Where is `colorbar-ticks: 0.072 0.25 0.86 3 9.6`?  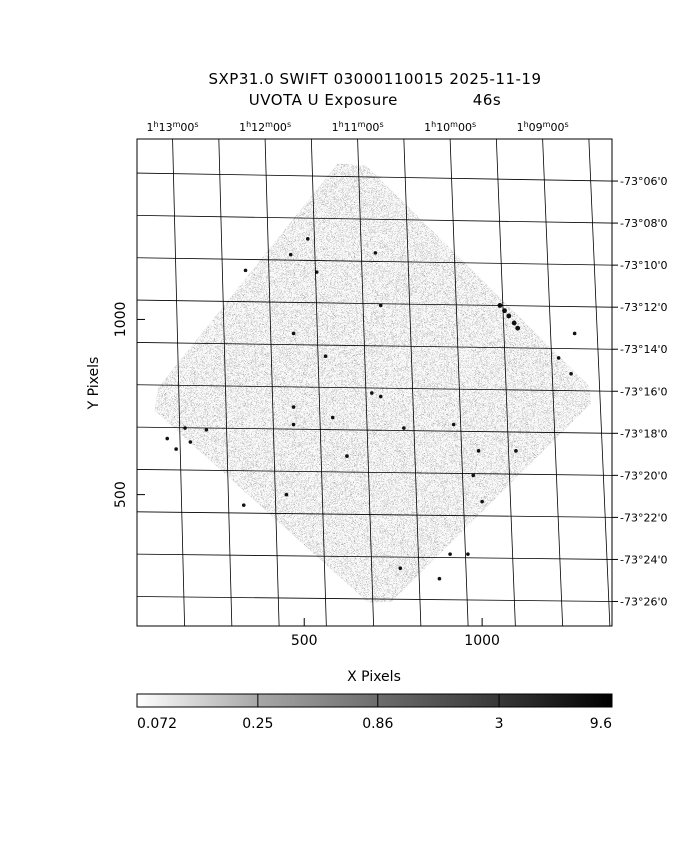 colorbar-ticks: 0.072 0.25 0.86 3 9.6 is located at coordinates (374, 713).